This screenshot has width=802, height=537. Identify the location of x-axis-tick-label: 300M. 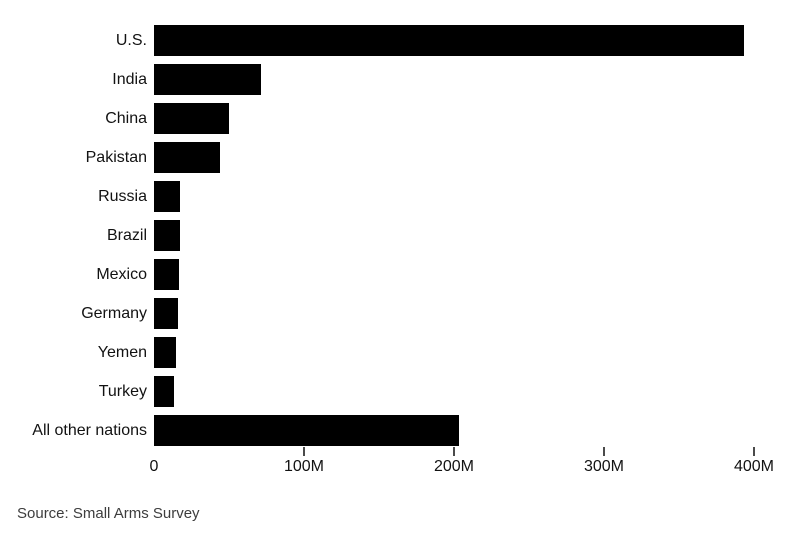
(604, 466).